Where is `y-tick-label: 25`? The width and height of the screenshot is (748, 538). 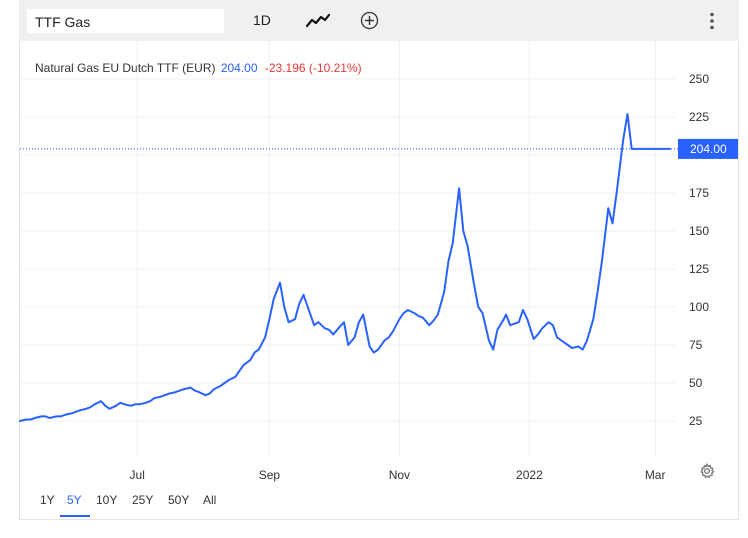
y-tick-label: 25 is located at coordinates (696, 421).